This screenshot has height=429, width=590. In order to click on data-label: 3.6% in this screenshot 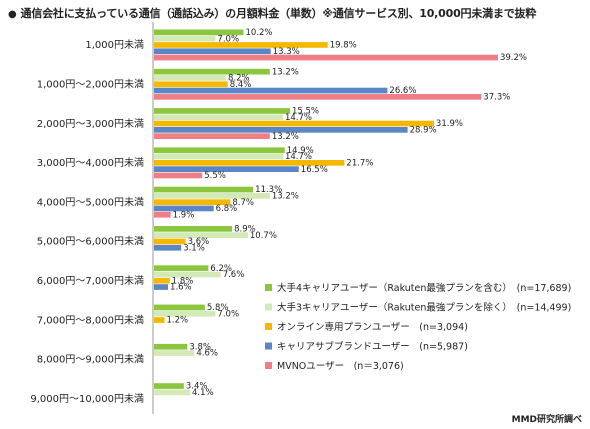, I will do `click(199, 242)`.